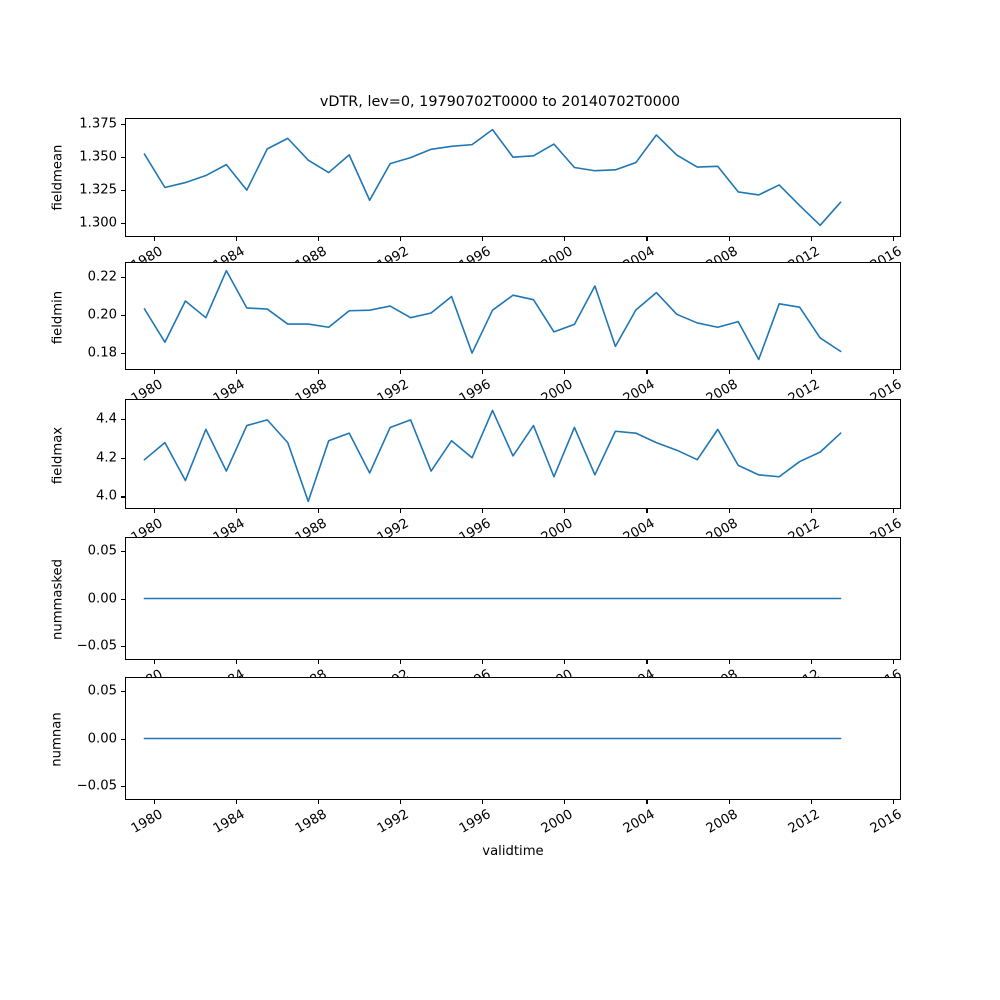  I want to click on series-nummasked, so click(513, 598).